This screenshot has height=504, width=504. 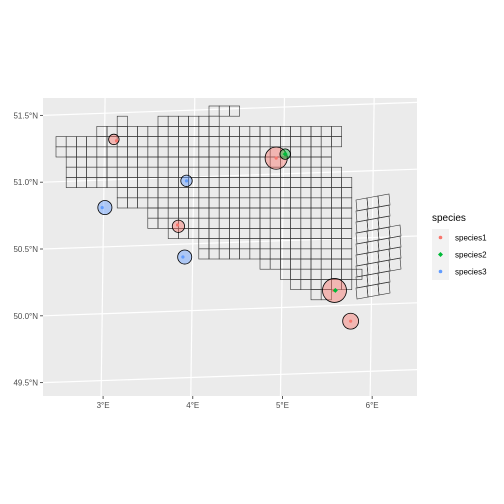 What do you see at coordinates (103, 405) in the screenshot?
I see `x-tick-label: 3°E` at bounding box center [103, 405].